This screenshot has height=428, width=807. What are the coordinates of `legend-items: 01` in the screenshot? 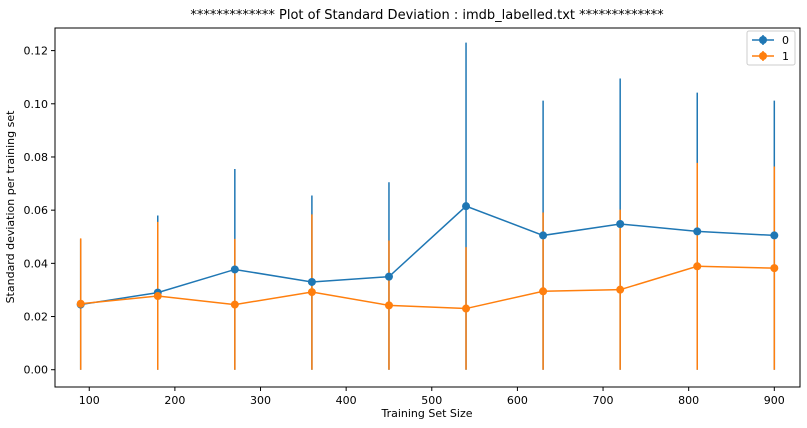 It's located at (770, 48).